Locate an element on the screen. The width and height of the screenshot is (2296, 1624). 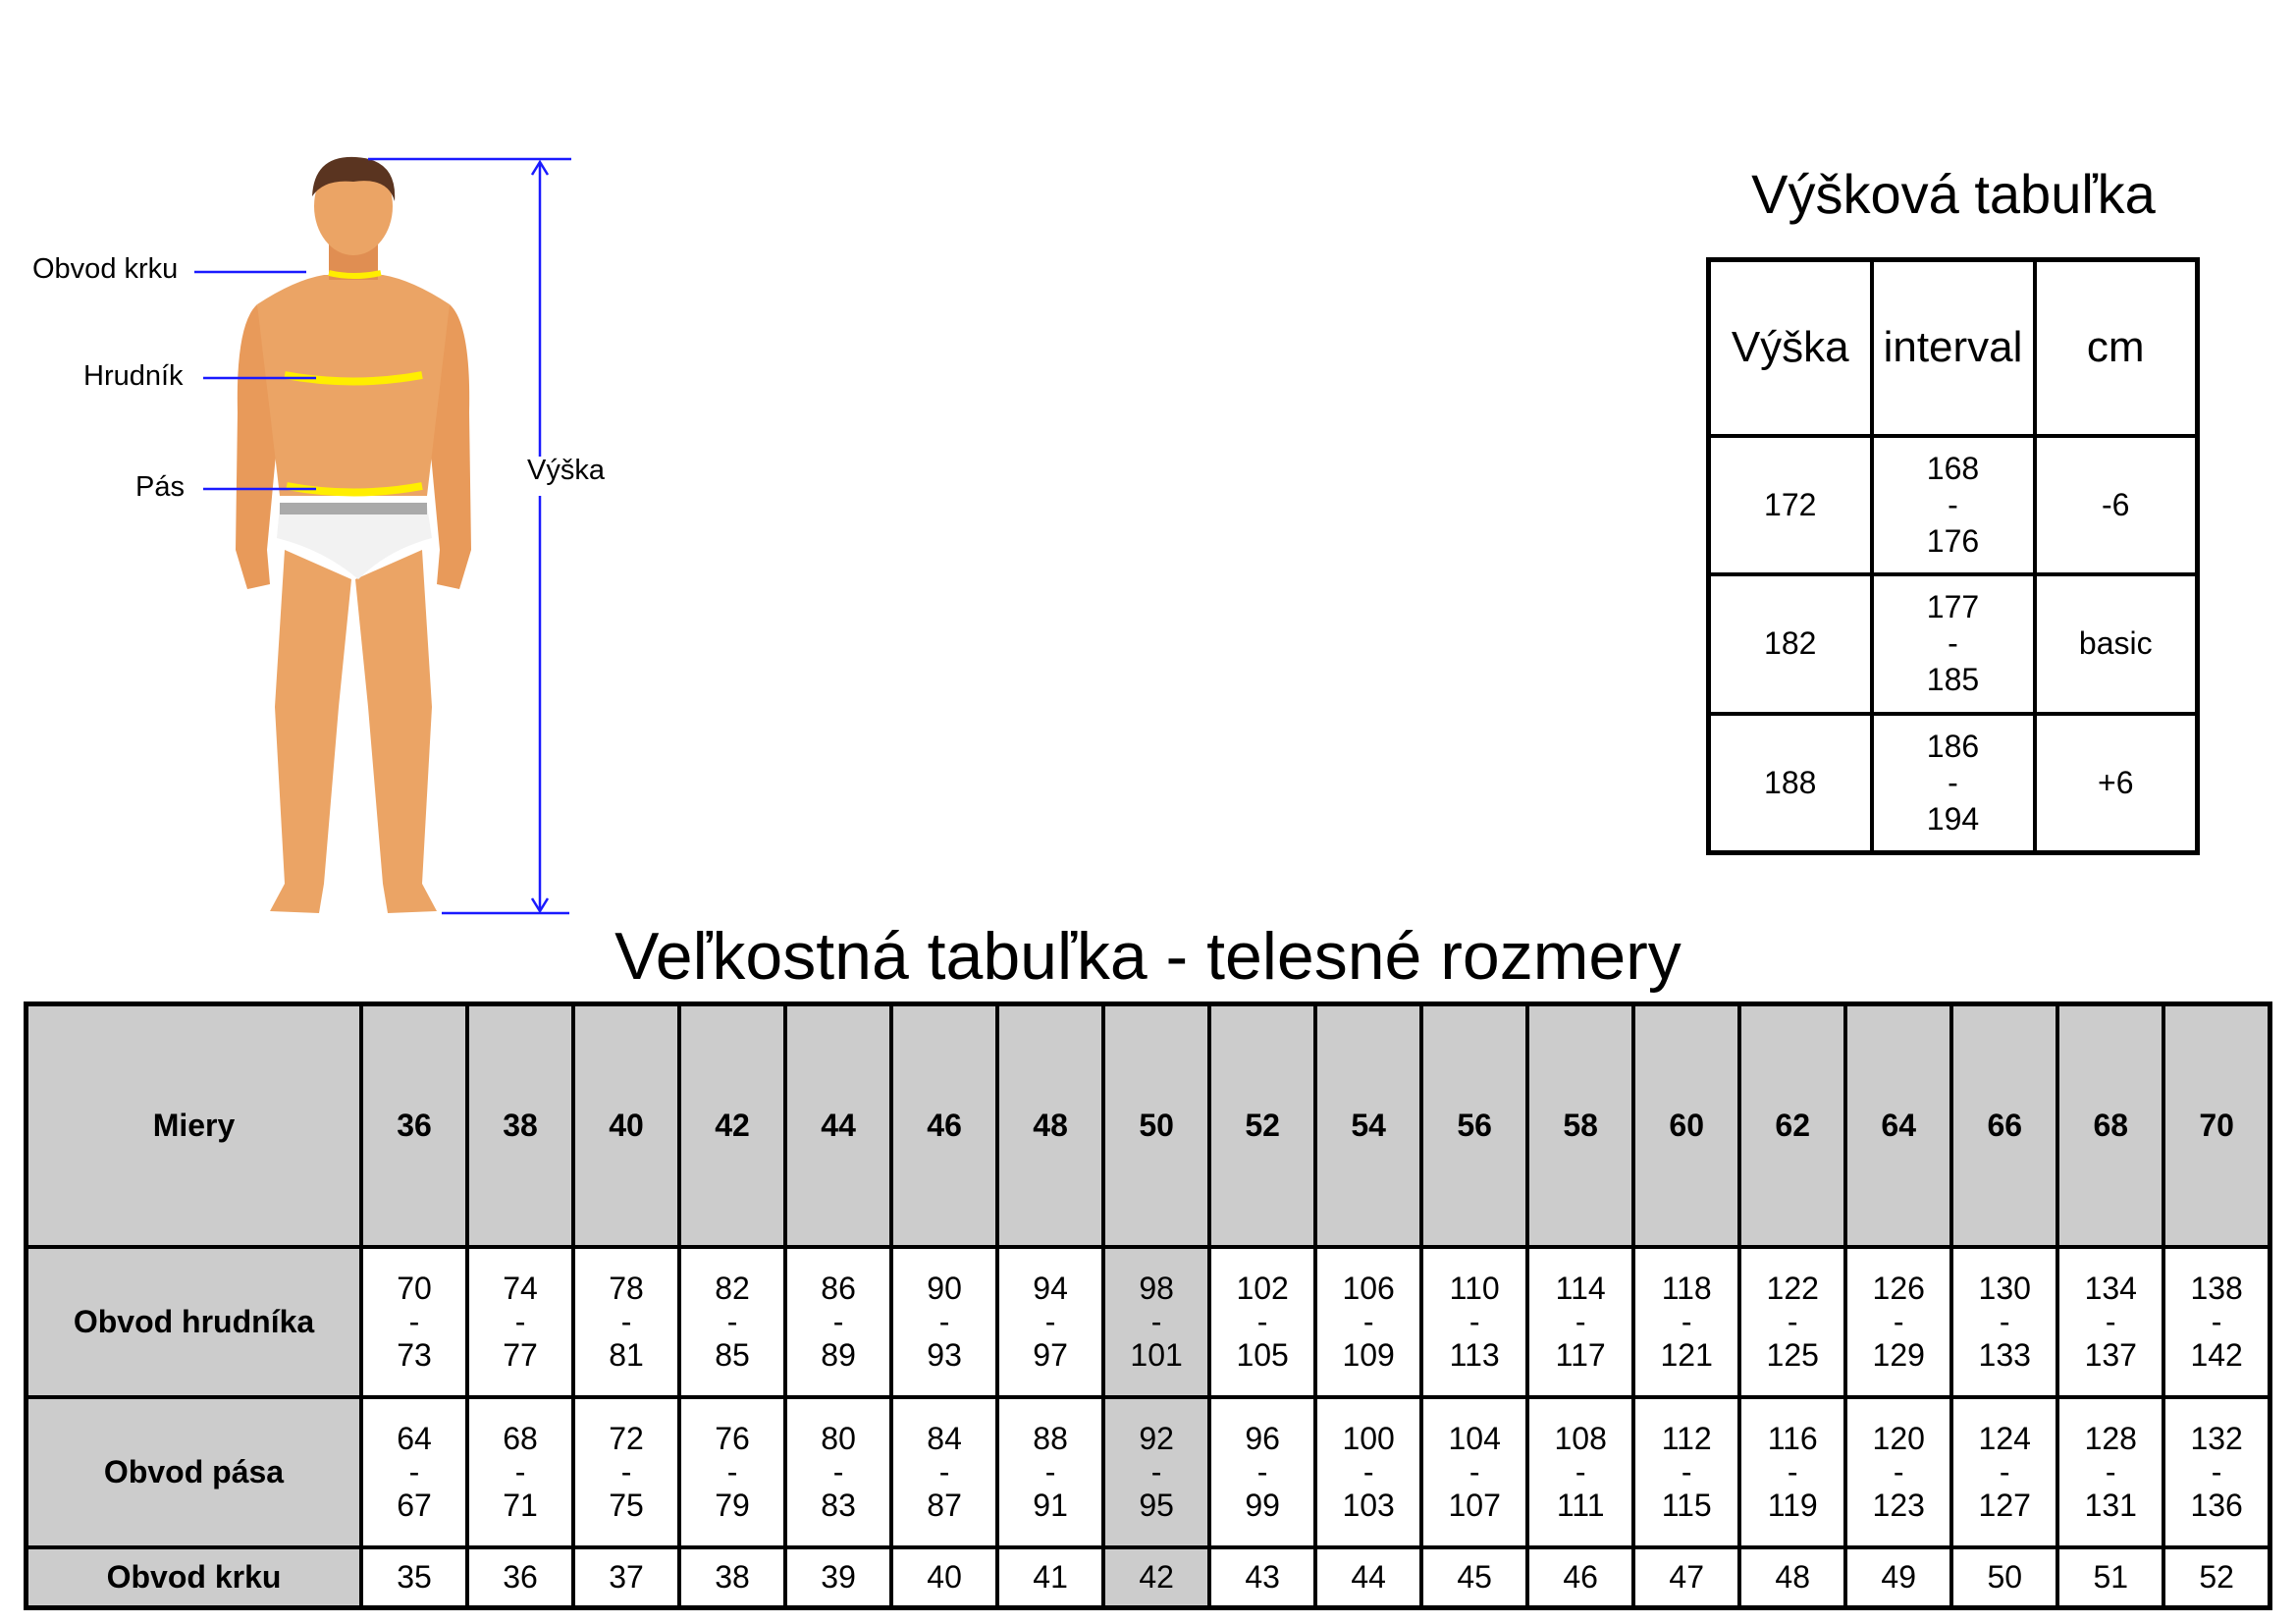
size-cell: 94-97 is located at coordinates (1051, 1321).